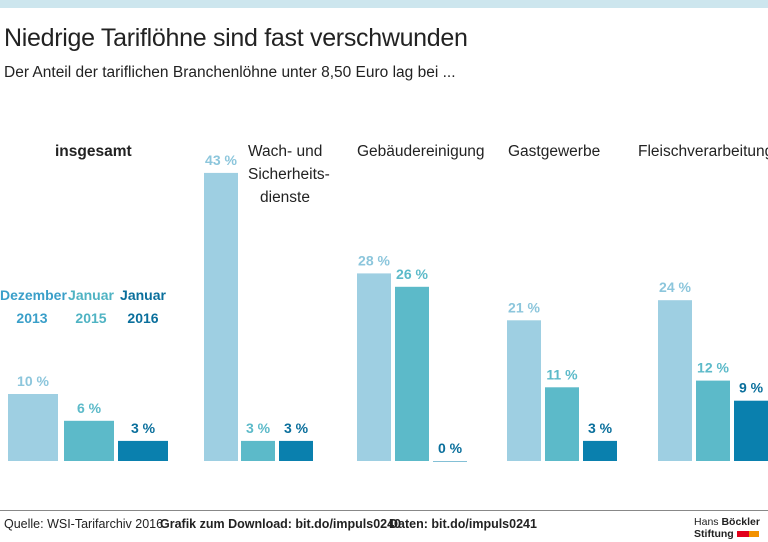 The width and height of the screenshot is (768, 542). What do you see at coordinates (727, 528) in the screenshot?
I see `logo: Hans Böckler Stiftung` at bounding box center [727, 528].